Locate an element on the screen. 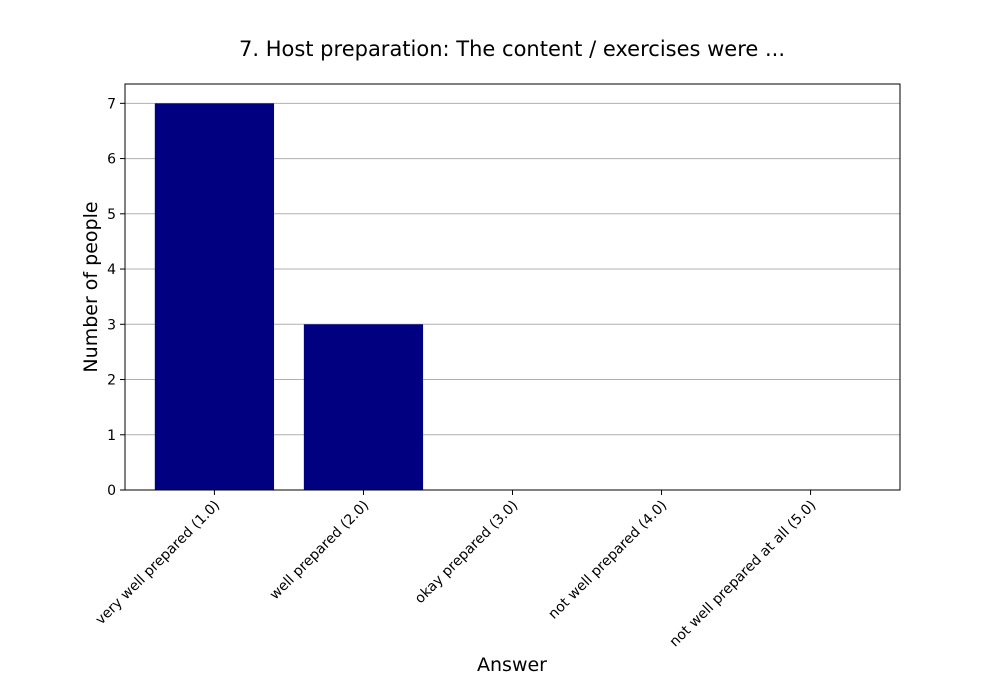 This screenshot has height=700, width=1000. y-tick-label: 7 is located at coordinates (111, 104).